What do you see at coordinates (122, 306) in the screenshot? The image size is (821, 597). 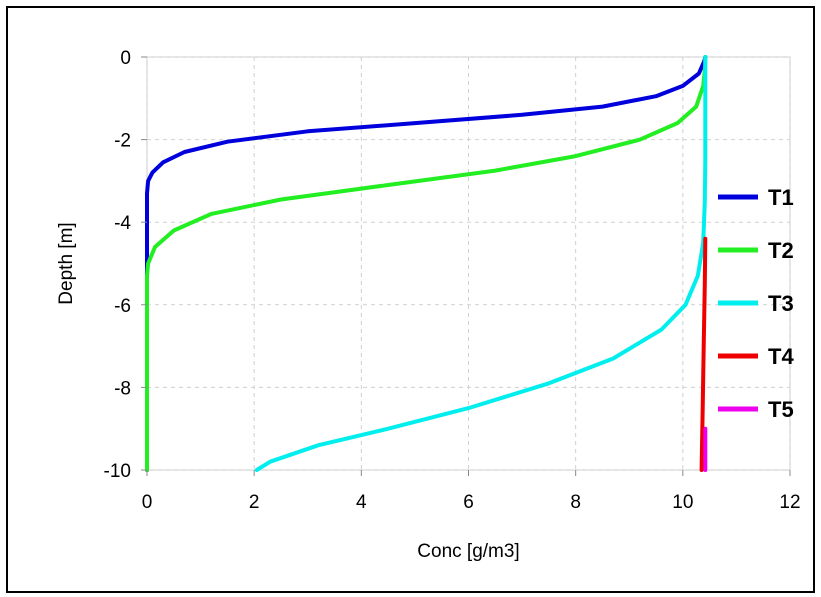 I see `y-tick-label: -6` at bounding box center [122, 306].